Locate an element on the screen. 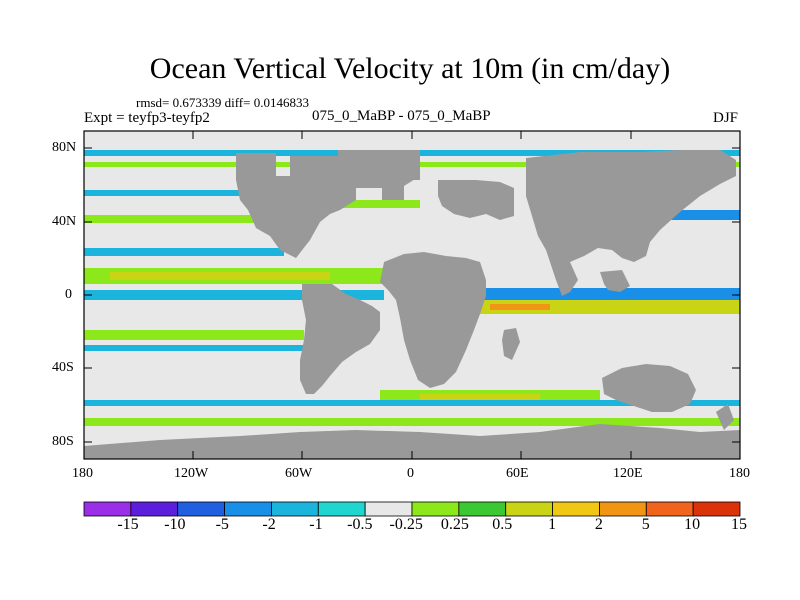 This screenshot has height=600, width=800. north-pacific-downwelling is located at coordinates (179, 193).